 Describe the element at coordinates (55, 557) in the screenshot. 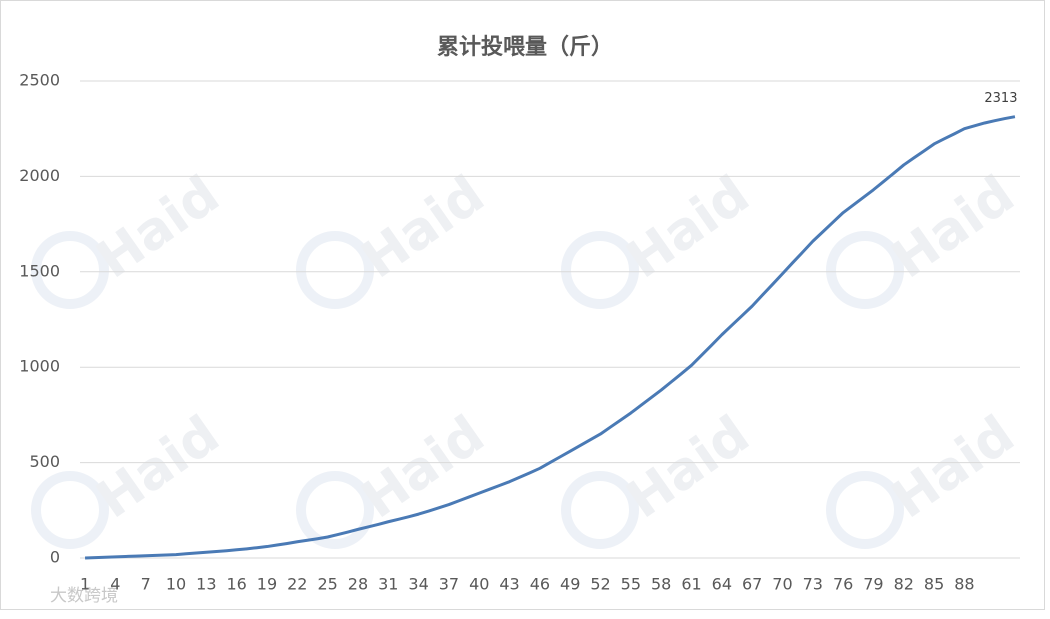

I see `y-tick-label: 0` at that location.